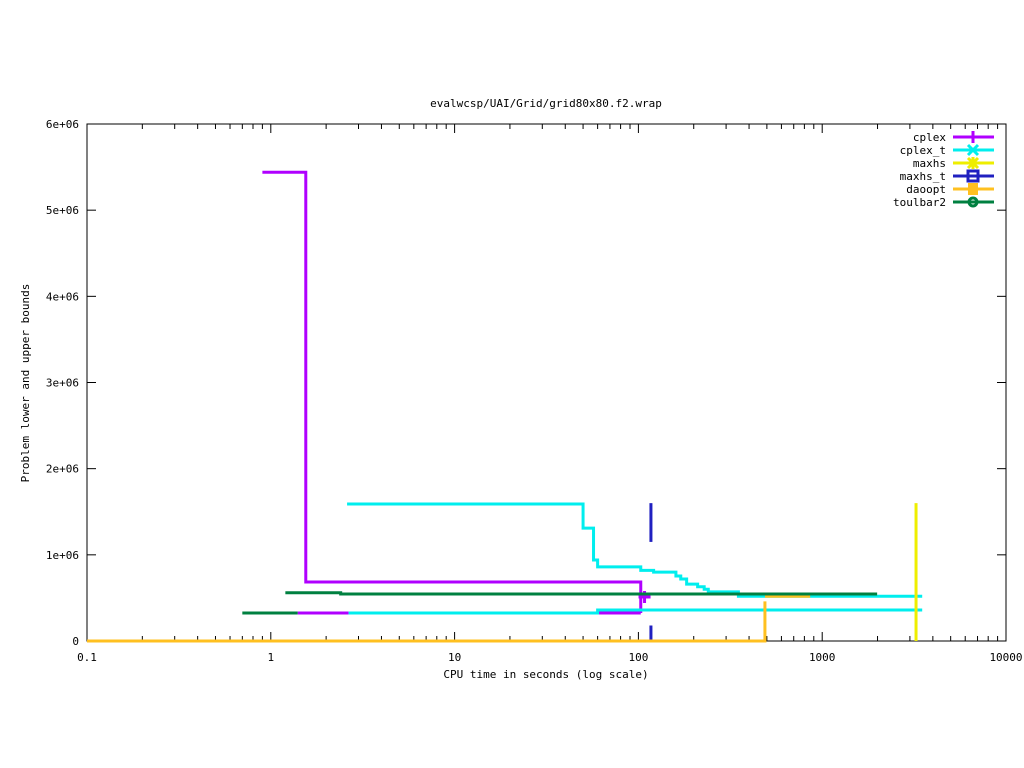 This screenshot has height=768, width=1024. What do you see at coordinates (919, 202) in the screenshot?
I see `legend-label: toulbar2` at bounding box center [919, 202].